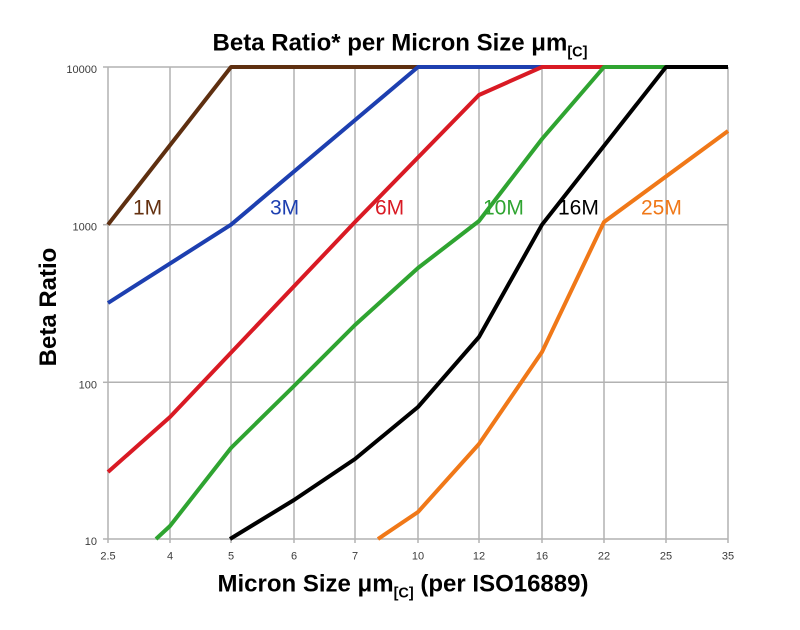 The width and height of the screenshot is (800, 630). I want to click on svg-text: 22, so click(604, 557).